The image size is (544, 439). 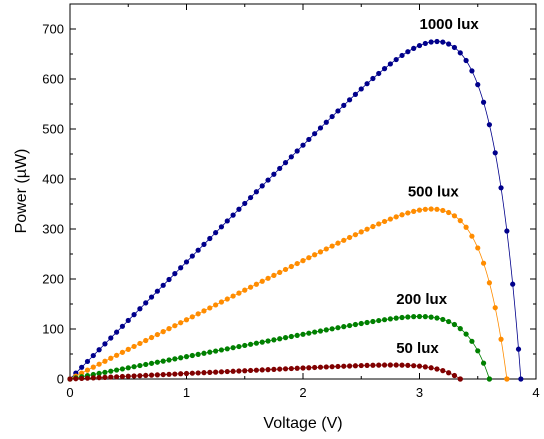 I want to click on series-50-lux, so click(x=265, y=372).